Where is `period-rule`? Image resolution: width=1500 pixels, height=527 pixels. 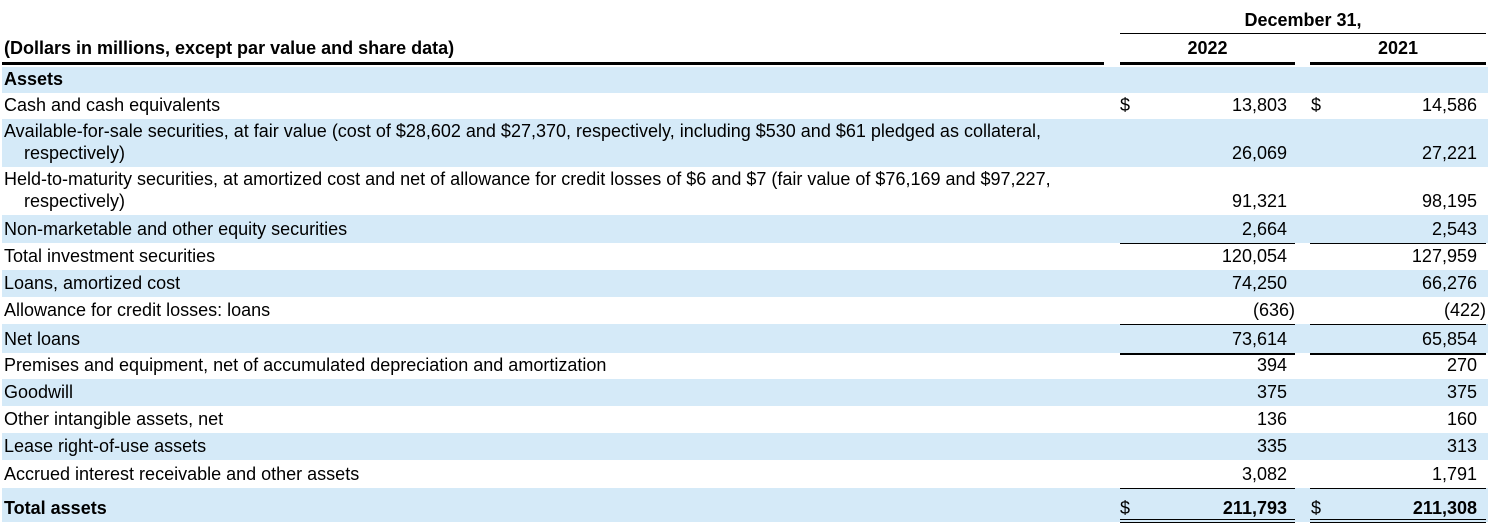 period-rule is located at coordinates (1303, 33).